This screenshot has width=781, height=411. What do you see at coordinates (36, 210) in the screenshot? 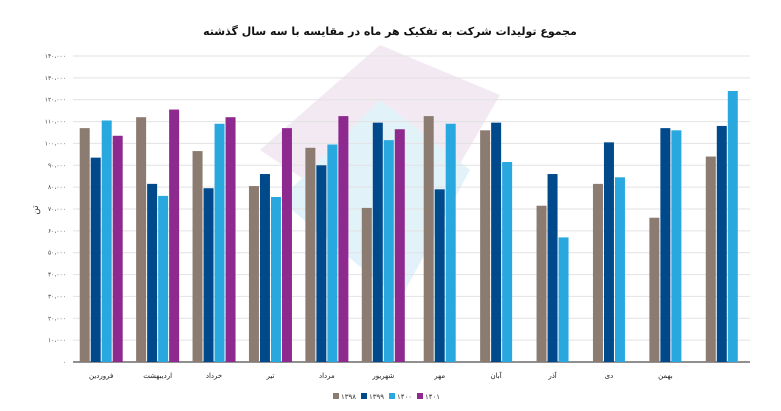
I see `y-axis-label: تن` at bounding box center [36, 210].